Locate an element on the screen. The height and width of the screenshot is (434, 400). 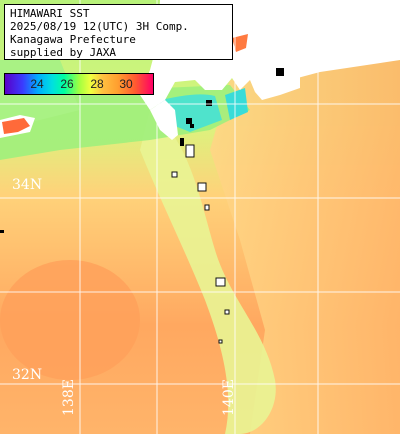
lon-label-138e: 138E is located at coordinates (69, 397).